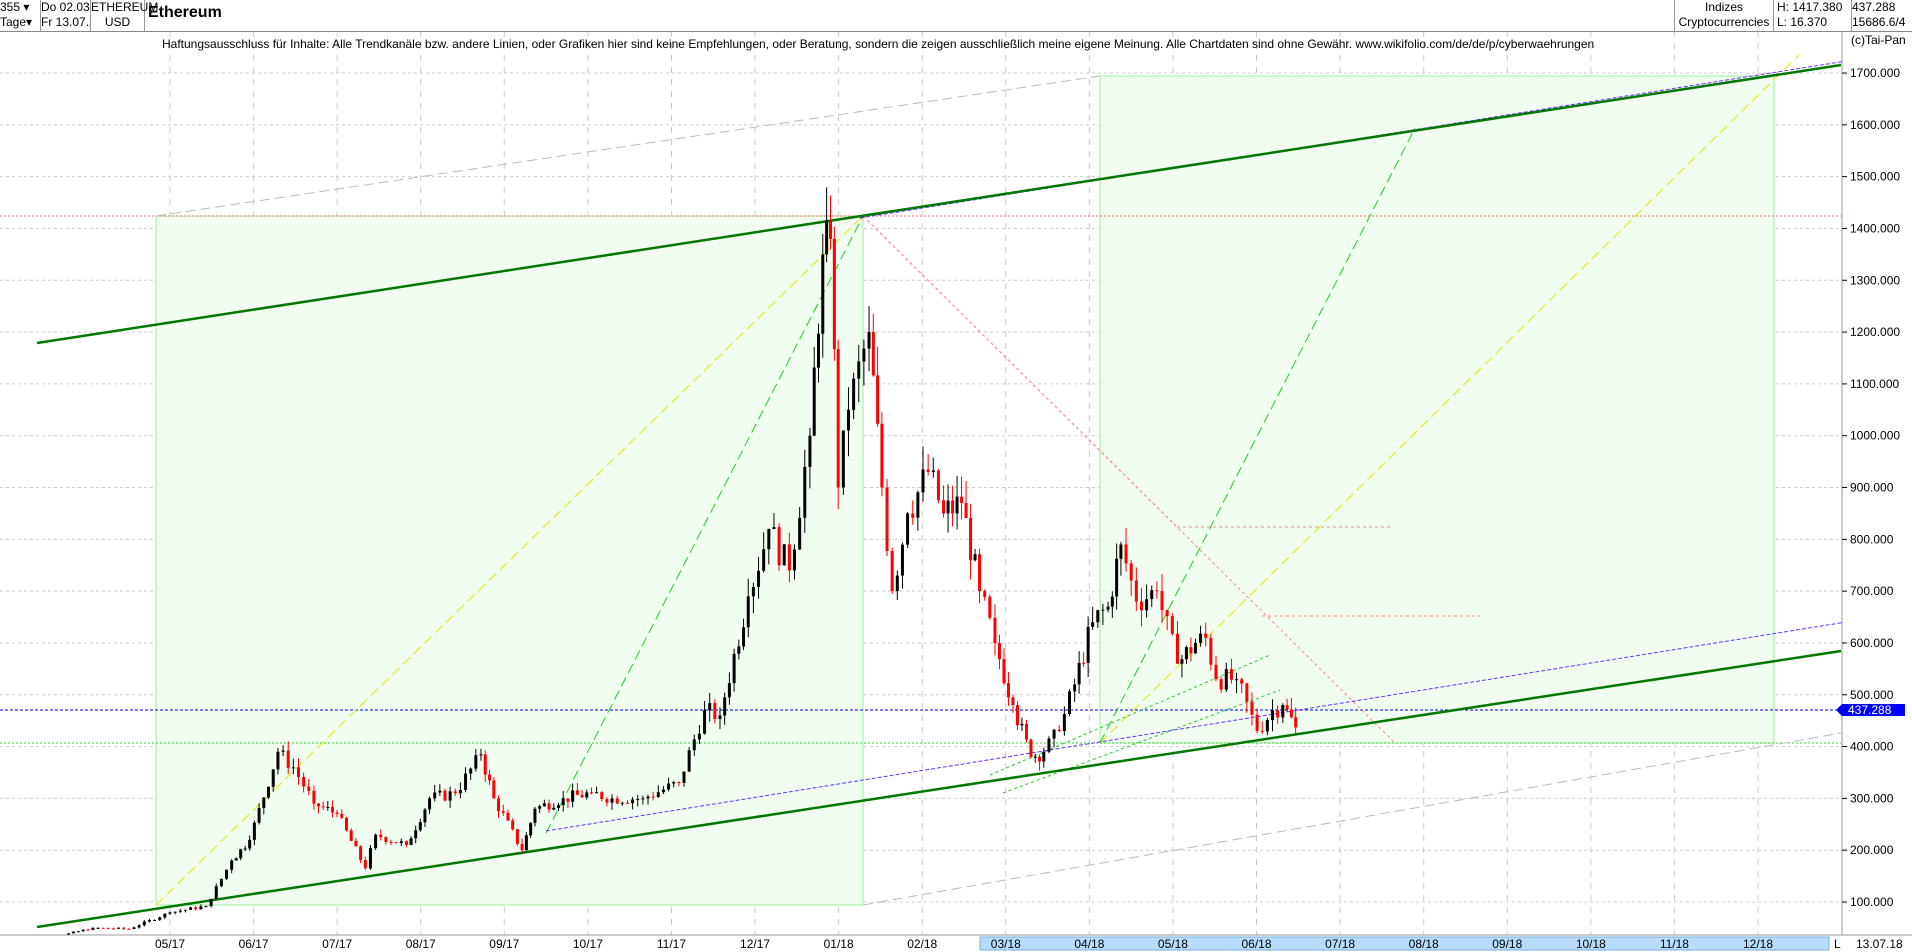 This screenshot has width=1912, height=952. Describe the element at coordinates (66, 15) in the screenshot. I see `date-range: Do 02.03.2017 Fr 13.07.2018` at that location.